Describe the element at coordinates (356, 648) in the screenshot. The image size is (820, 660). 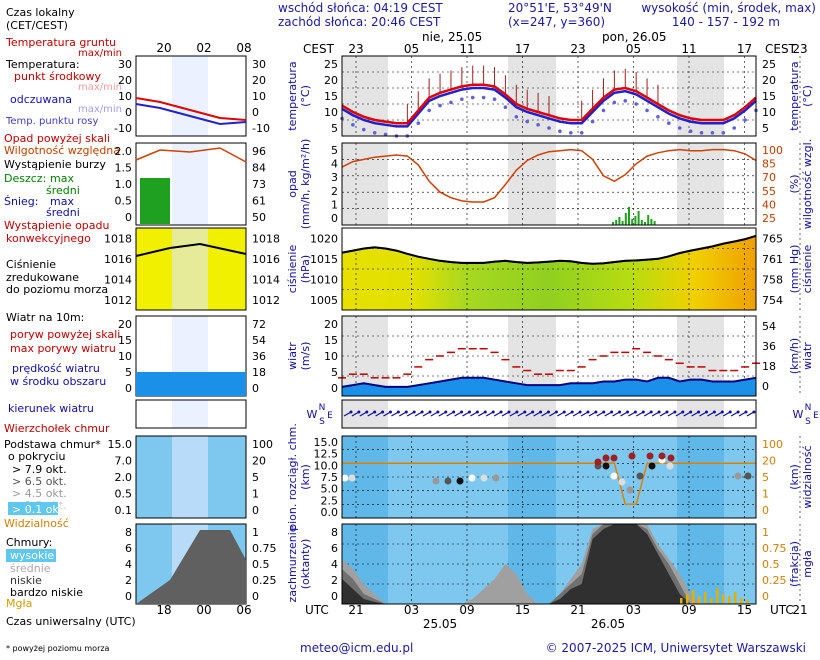
I see `footer-email: meteo@icm.edu.pl` at that location.